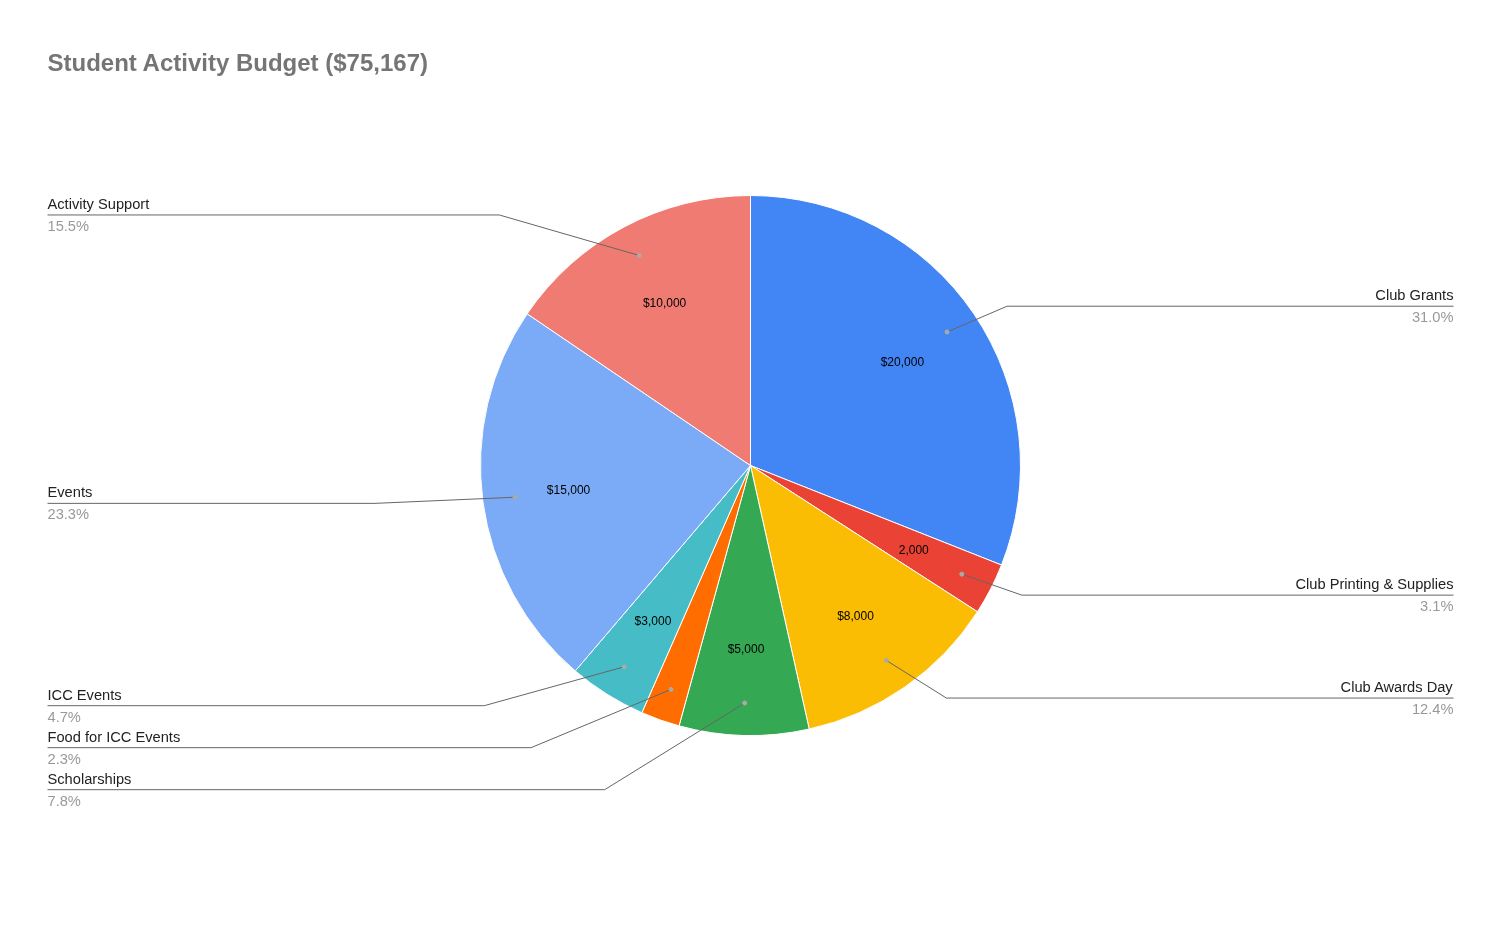  What do you see at coordinates (68, 514) in the screenshot?
I see `text: 23.3%` at bounding box center [68, 514].